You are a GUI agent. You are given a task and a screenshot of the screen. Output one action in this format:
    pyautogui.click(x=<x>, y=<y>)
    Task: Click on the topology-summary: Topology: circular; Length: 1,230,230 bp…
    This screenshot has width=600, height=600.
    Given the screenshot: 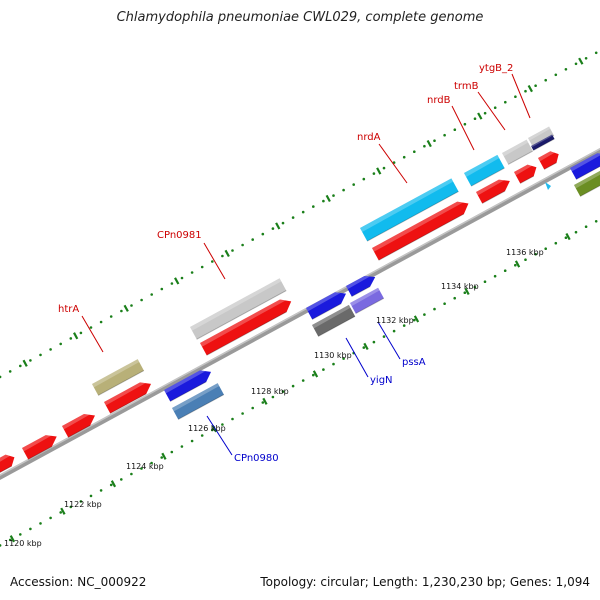 What is the action you would take?
    pyautogui.click(x=425, y=582)
    